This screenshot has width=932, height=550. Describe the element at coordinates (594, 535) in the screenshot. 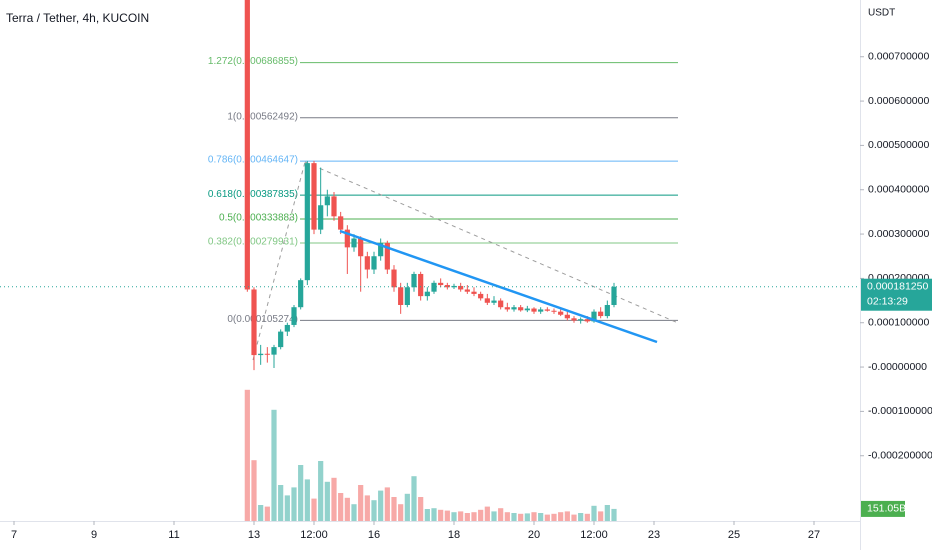

I see `x-tick-label: 12:00` at that location.